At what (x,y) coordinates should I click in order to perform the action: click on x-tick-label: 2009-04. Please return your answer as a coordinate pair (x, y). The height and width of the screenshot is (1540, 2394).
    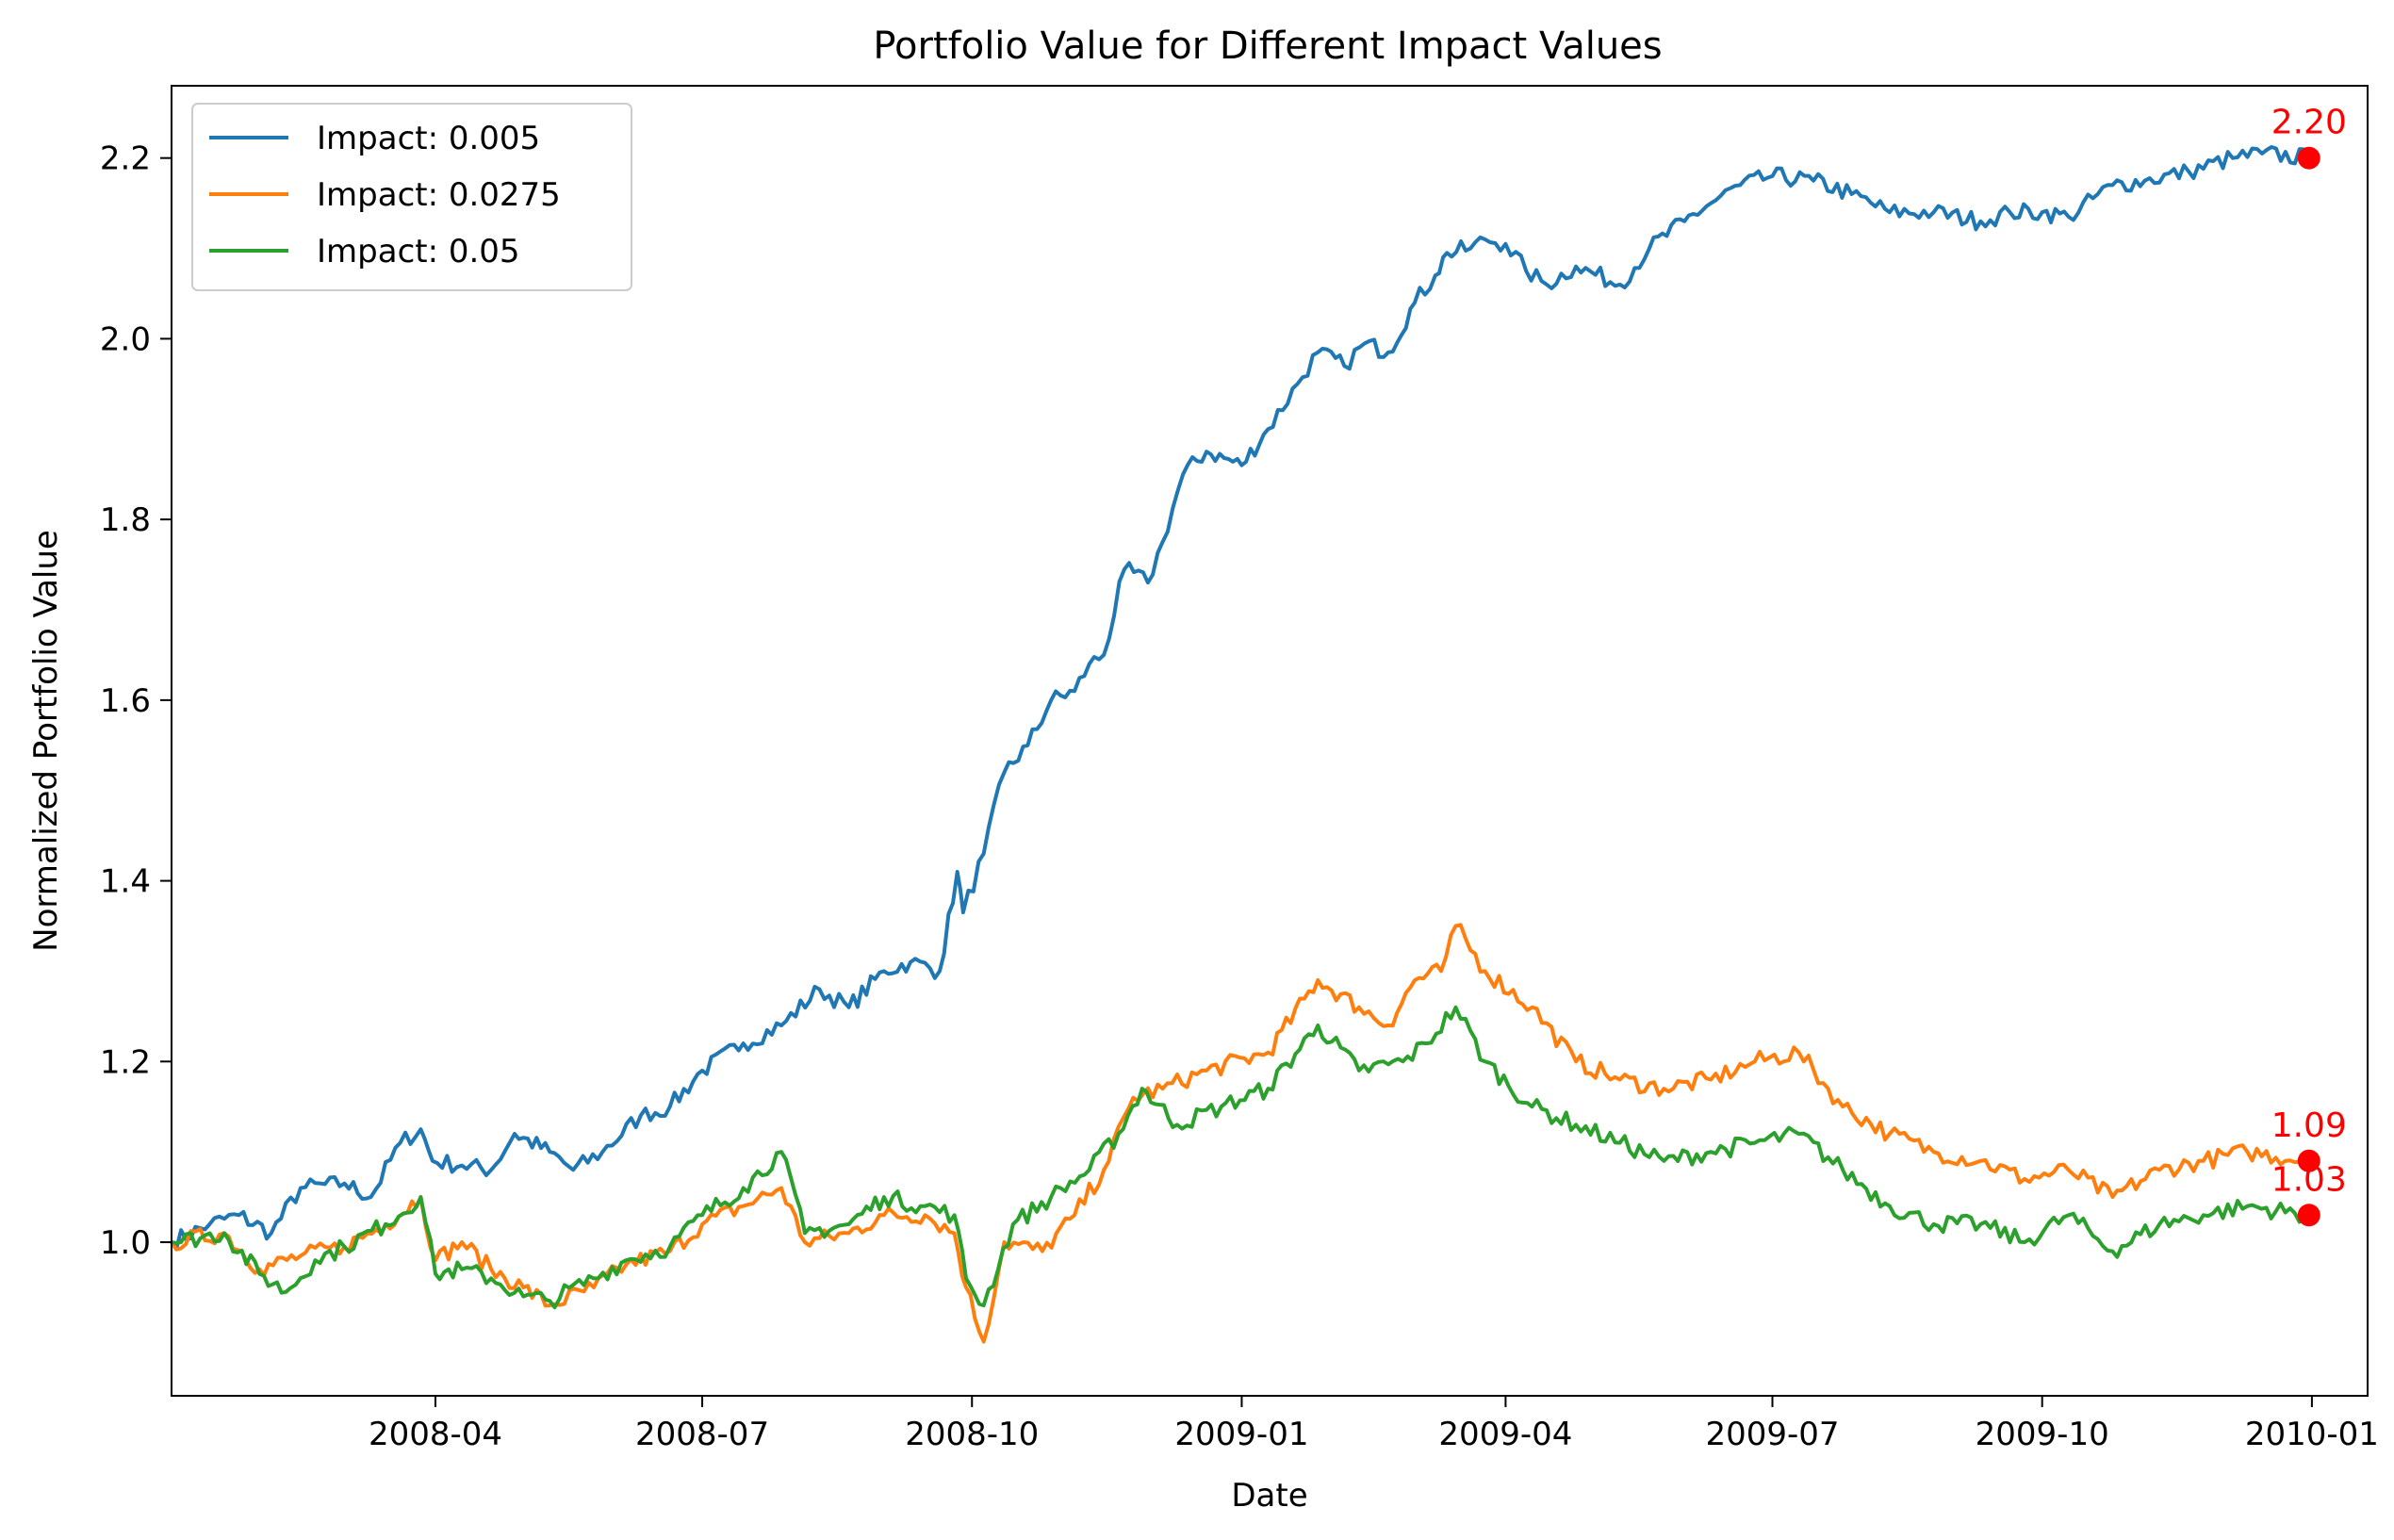
    Looking at the image, I should click on (1505, 1434).